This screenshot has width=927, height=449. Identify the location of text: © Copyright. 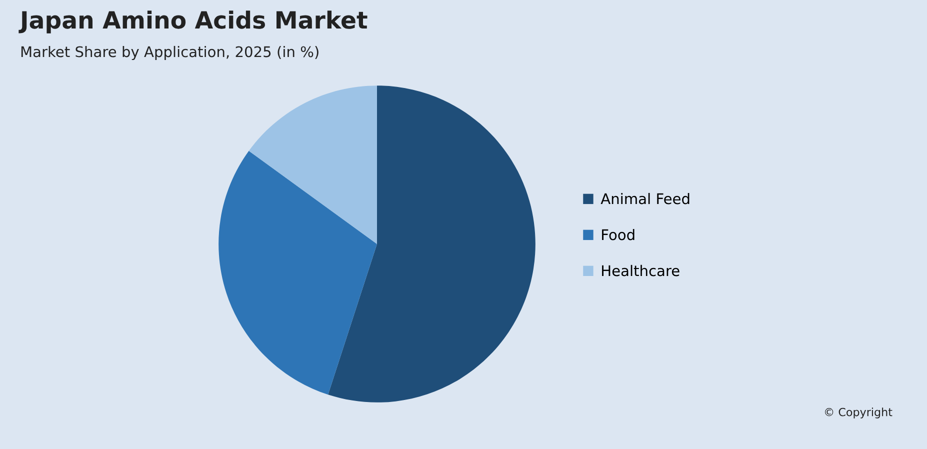
(858, 413).